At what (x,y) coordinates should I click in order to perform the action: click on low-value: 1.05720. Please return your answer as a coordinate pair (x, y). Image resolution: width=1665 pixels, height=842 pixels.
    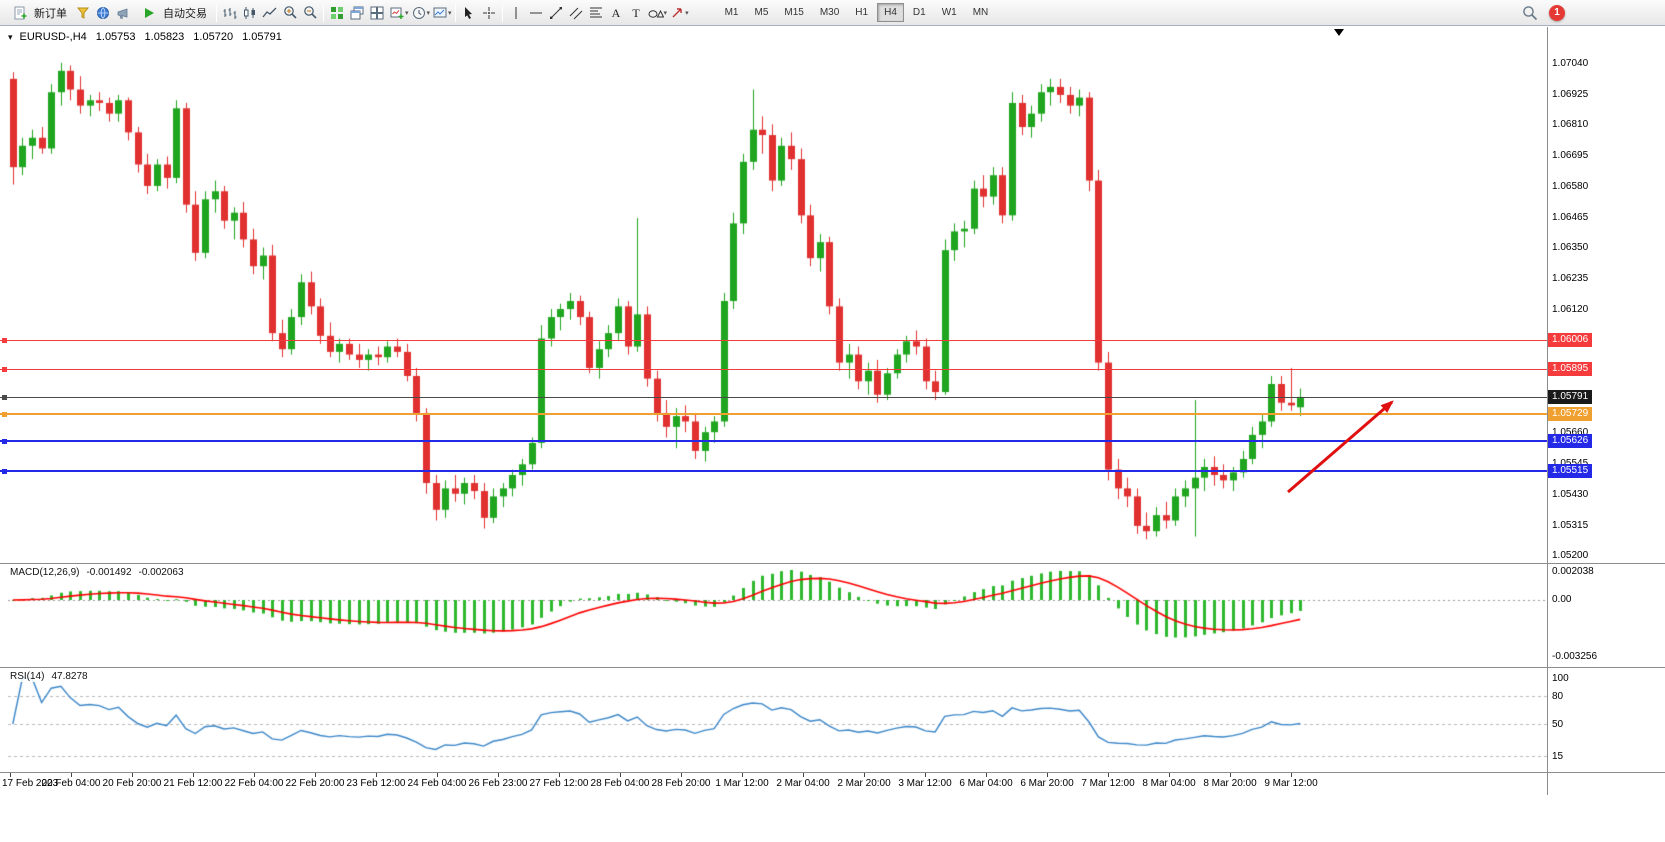
    Looking at the image, I should click on (213, 37).